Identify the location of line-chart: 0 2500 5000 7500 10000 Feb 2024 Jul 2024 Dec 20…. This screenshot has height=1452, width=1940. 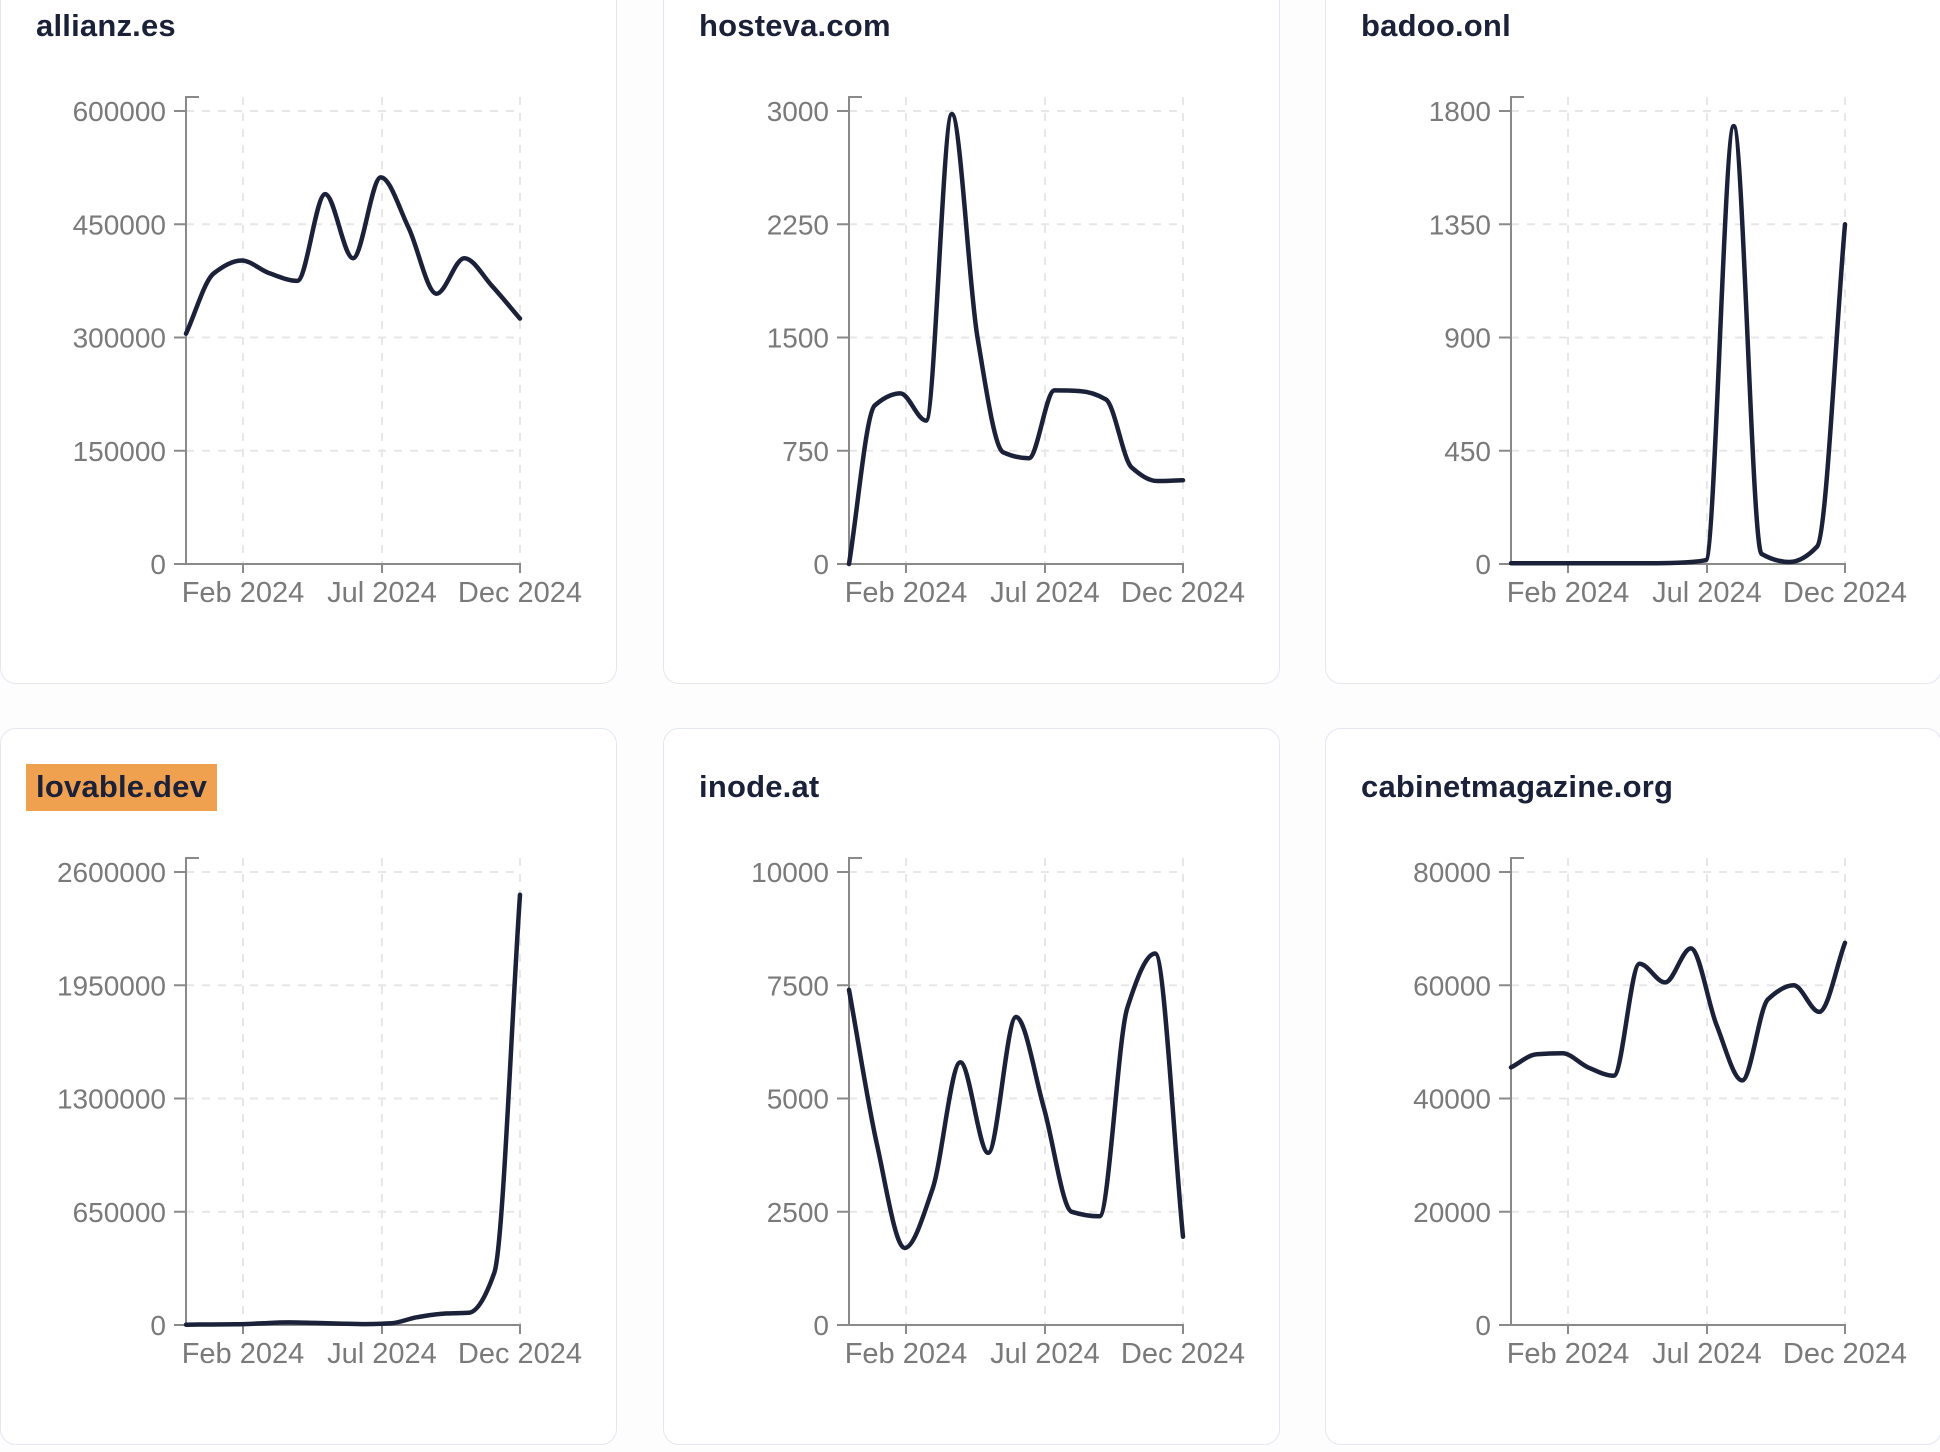
(998, 1113).